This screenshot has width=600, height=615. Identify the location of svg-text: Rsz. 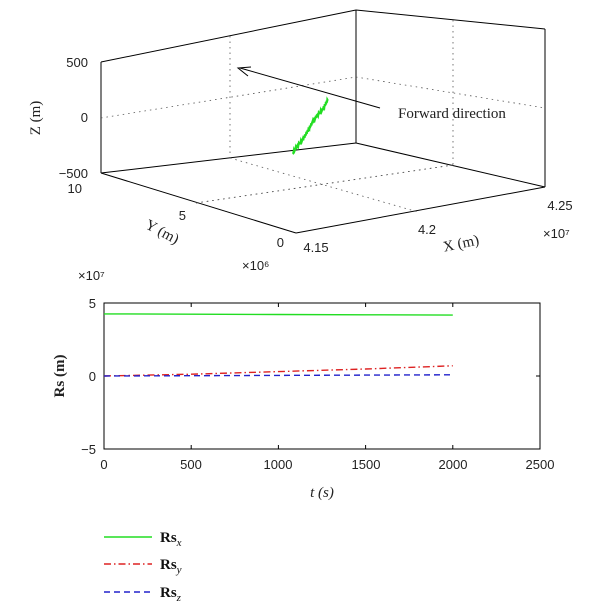
(171, 594).